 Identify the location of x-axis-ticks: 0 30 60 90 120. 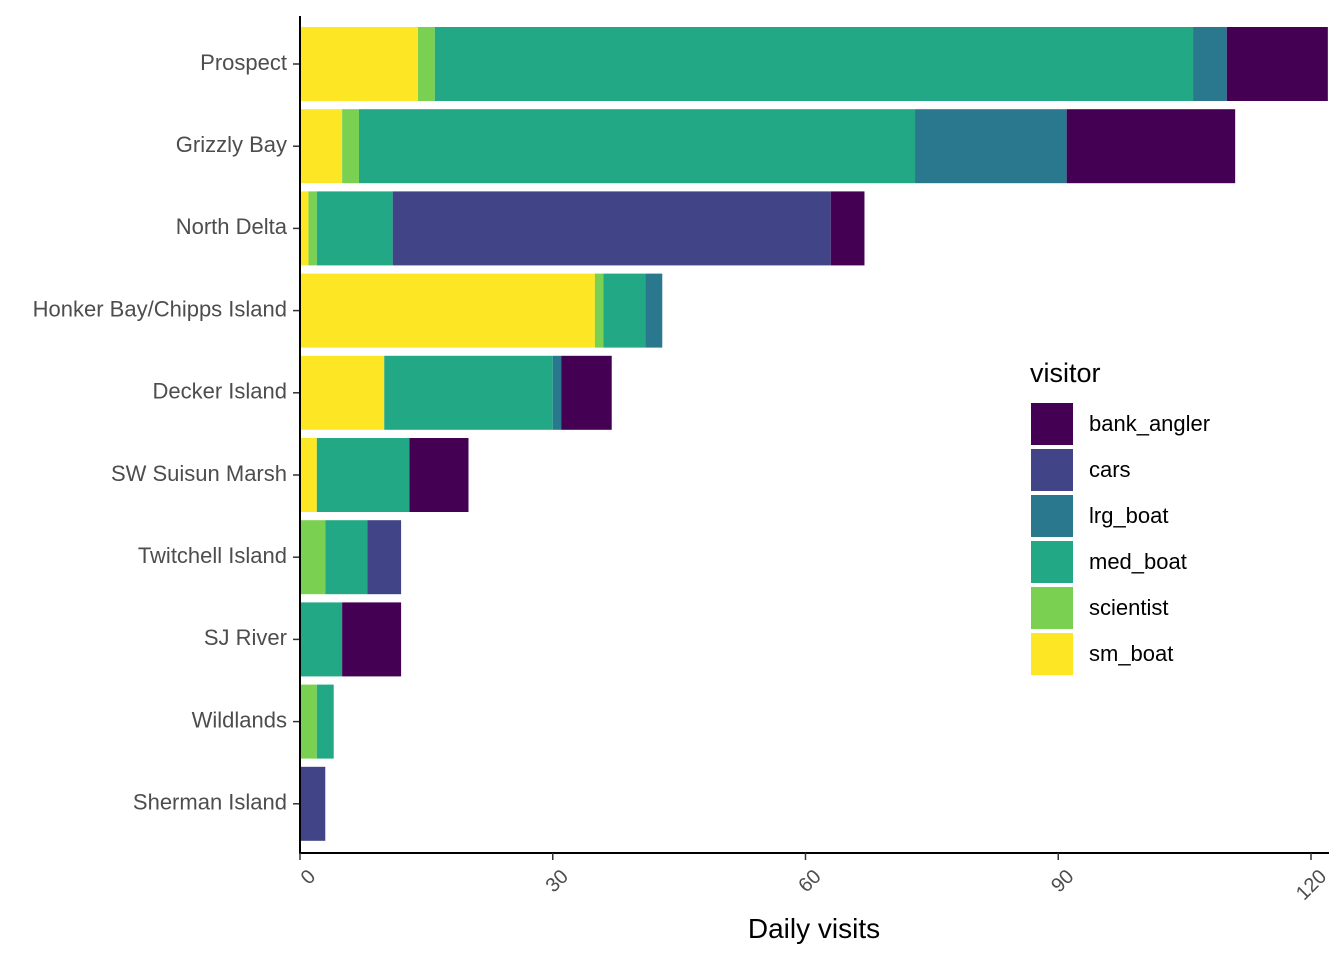
(814, 879).